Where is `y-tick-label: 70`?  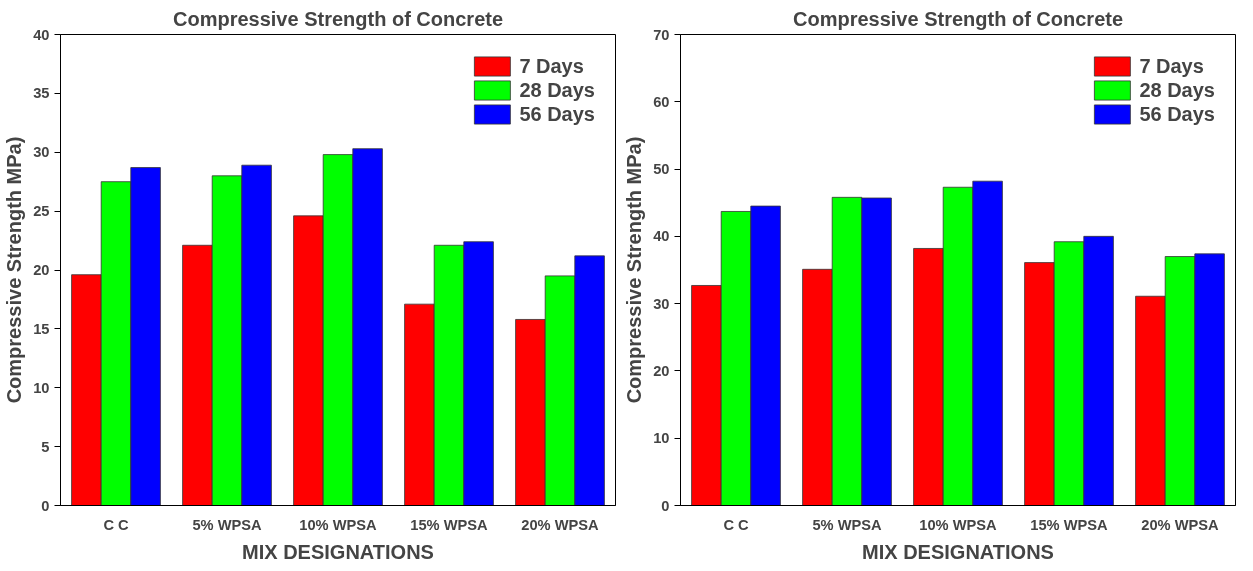
y-tick-label: 70 is located at coordinates (661, 34).